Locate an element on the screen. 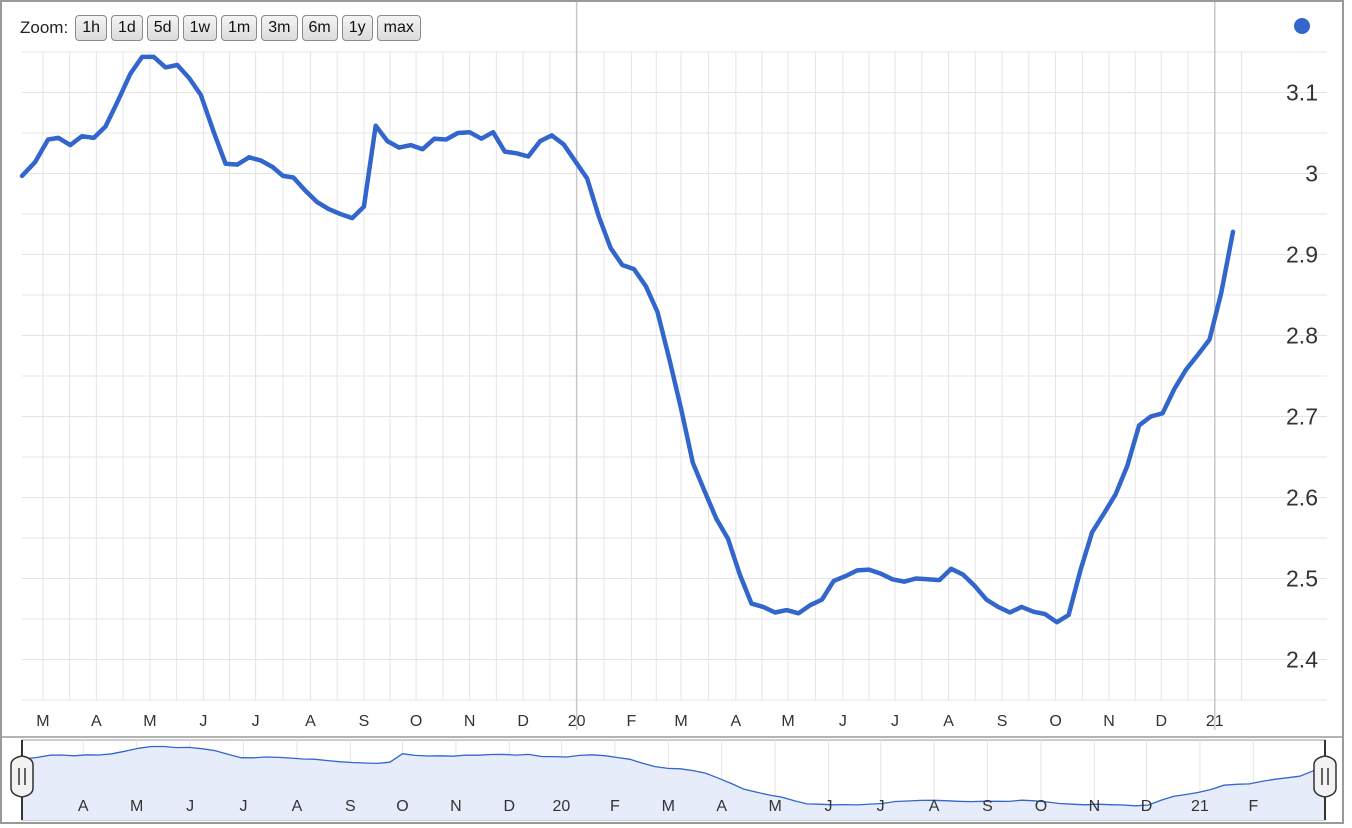 This screenshot has height=828, width=1352. series-legend-dot is located at coordinates (1302, 26).